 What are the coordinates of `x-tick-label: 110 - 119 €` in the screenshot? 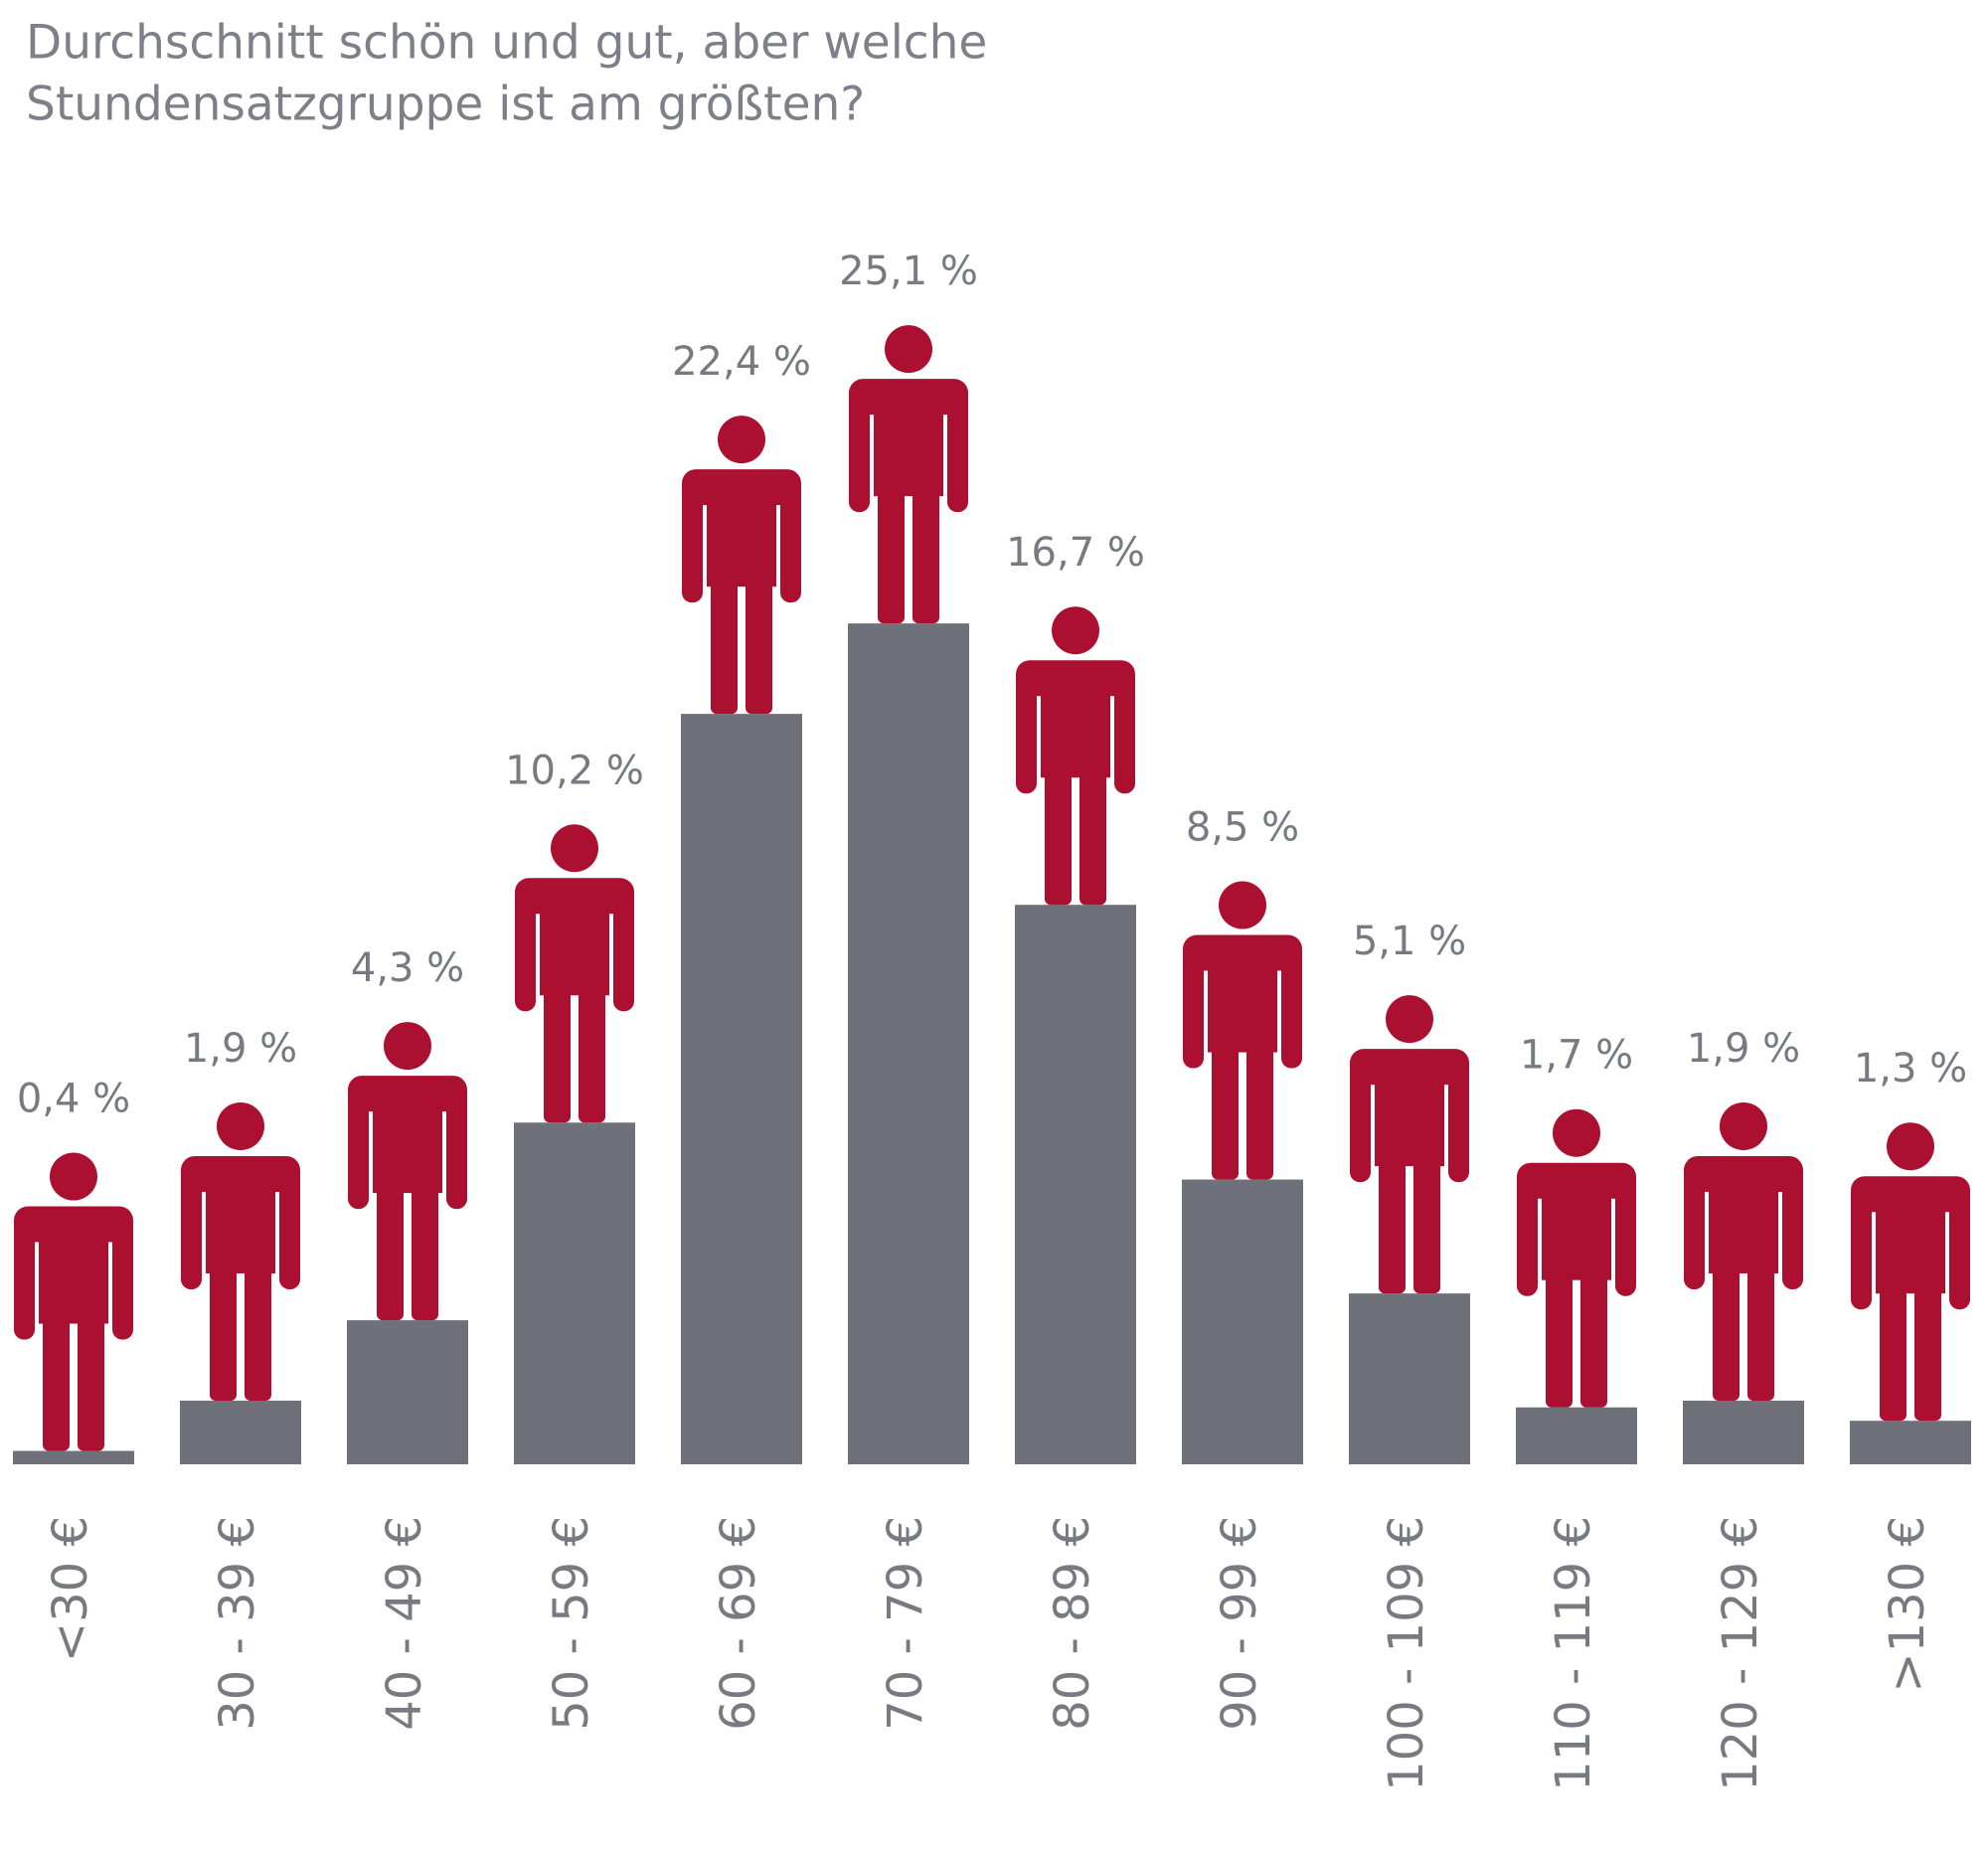 It's located at (1573, 1653).